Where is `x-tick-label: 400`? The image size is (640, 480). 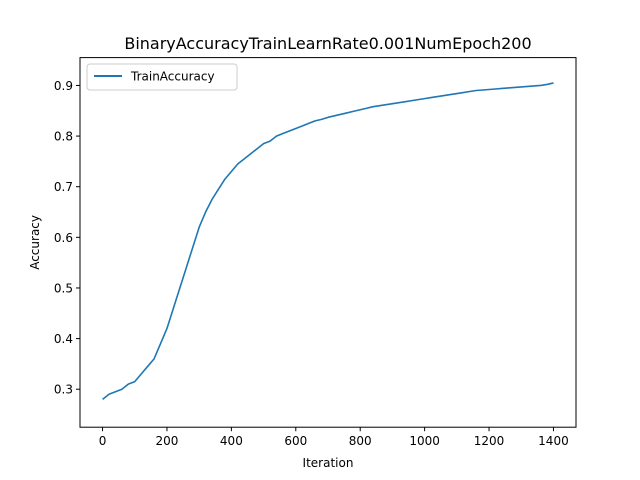 x-tick-label: 400 is located at coordinates (231, 441).